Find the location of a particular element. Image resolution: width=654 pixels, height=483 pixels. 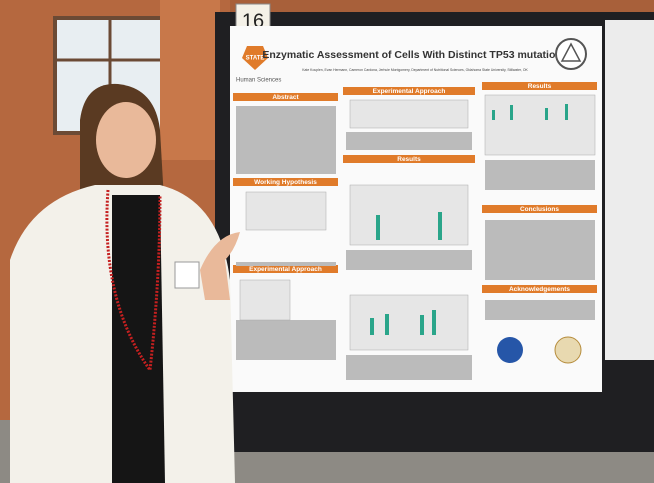

section-heading: Working Hypothesis is located at coordinates (285, 182).